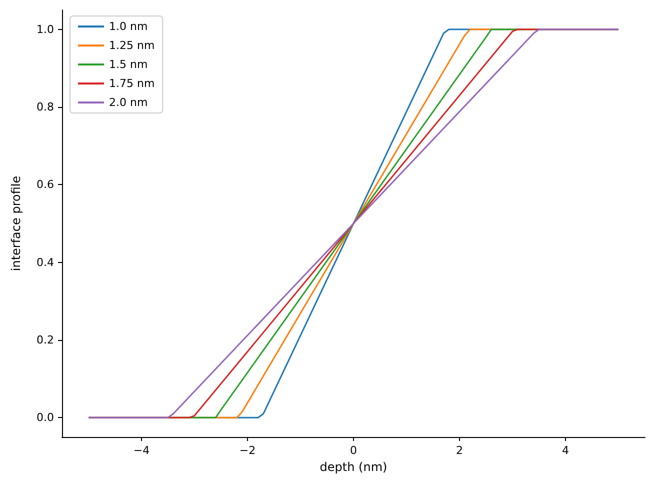  What do you see at coordinates (45, 417) in the screenshot?
I see `y-tick-label: 0.0` at bounding box center [45, 417].